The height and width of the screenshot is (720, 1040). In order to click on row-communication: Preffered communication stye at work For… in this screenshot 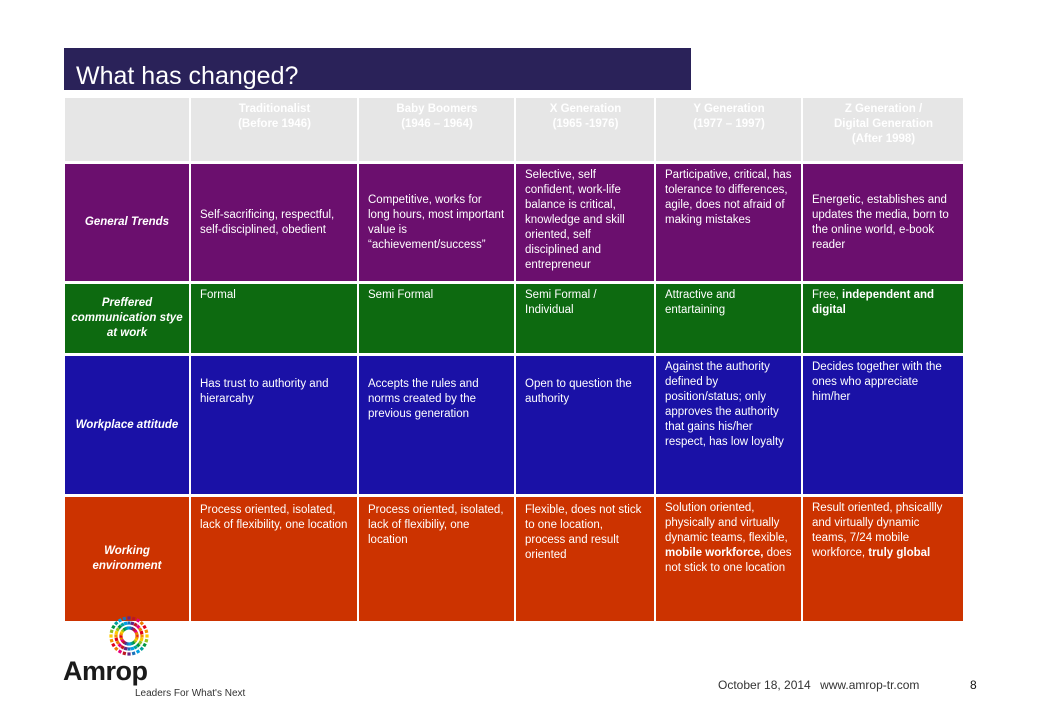, I will do `click(514, 318)`.